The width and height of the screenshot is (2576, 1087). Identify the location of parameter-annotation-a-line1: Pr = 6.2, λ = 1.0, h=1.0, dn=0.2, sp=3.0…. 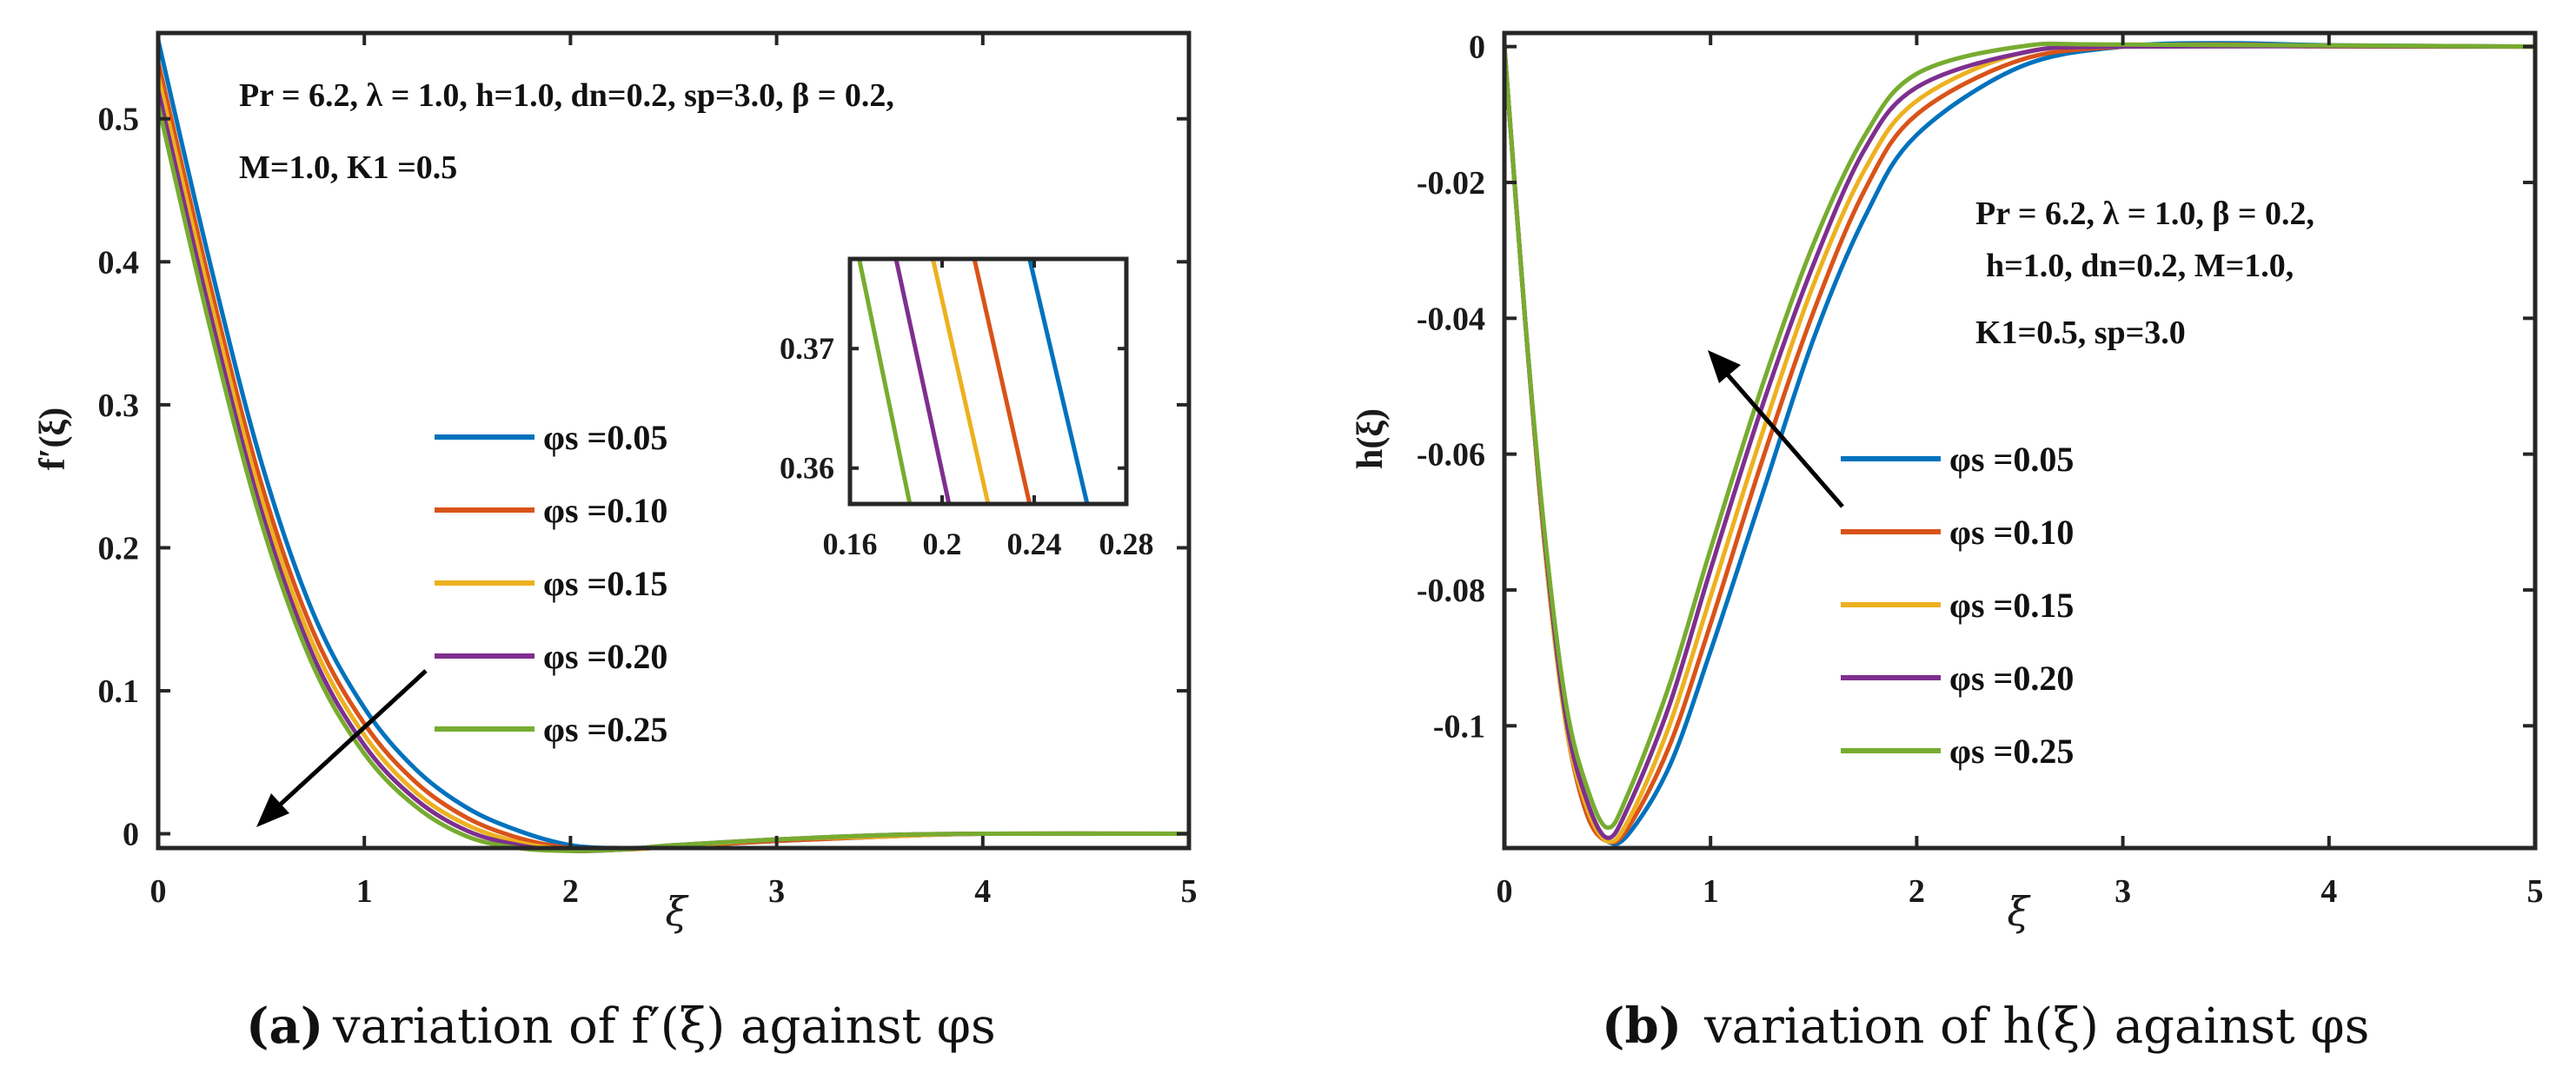
(566, 96).